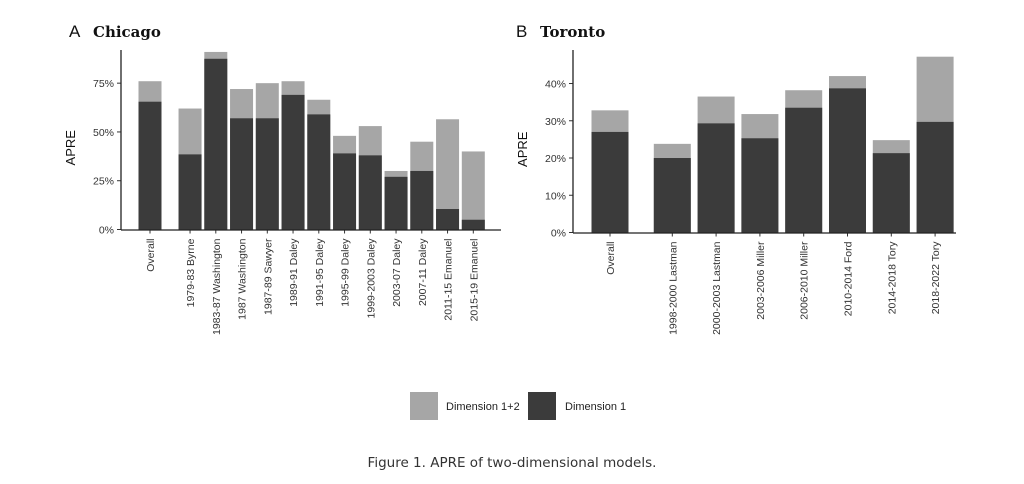 The width and height of the screenshot is (1024, 484). Describe the element at coordinates (595, 407) in the screenshot. I see `legend-label-dimension-1: Dimension 1` at that location.